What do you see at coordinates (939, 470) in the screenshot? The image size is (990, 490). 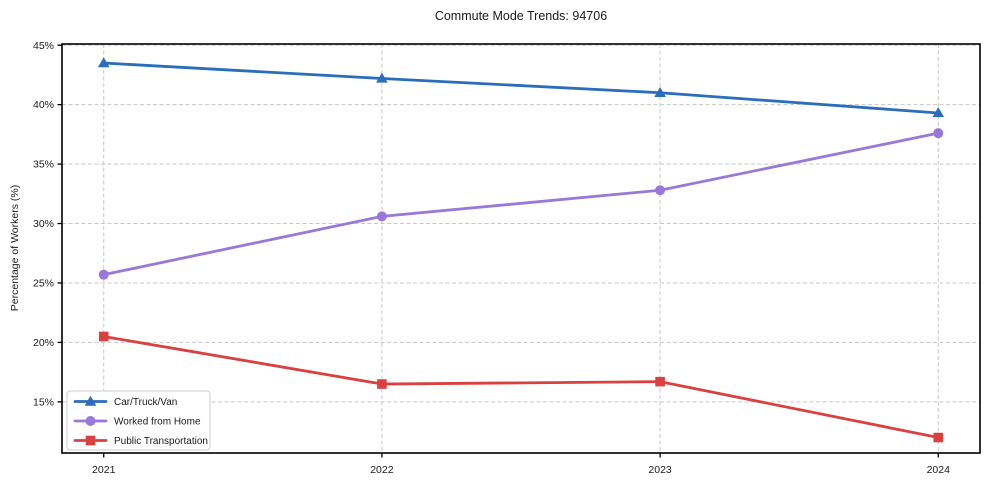 I see `x-tick-label: 2024` at bounding box center [939, 470].